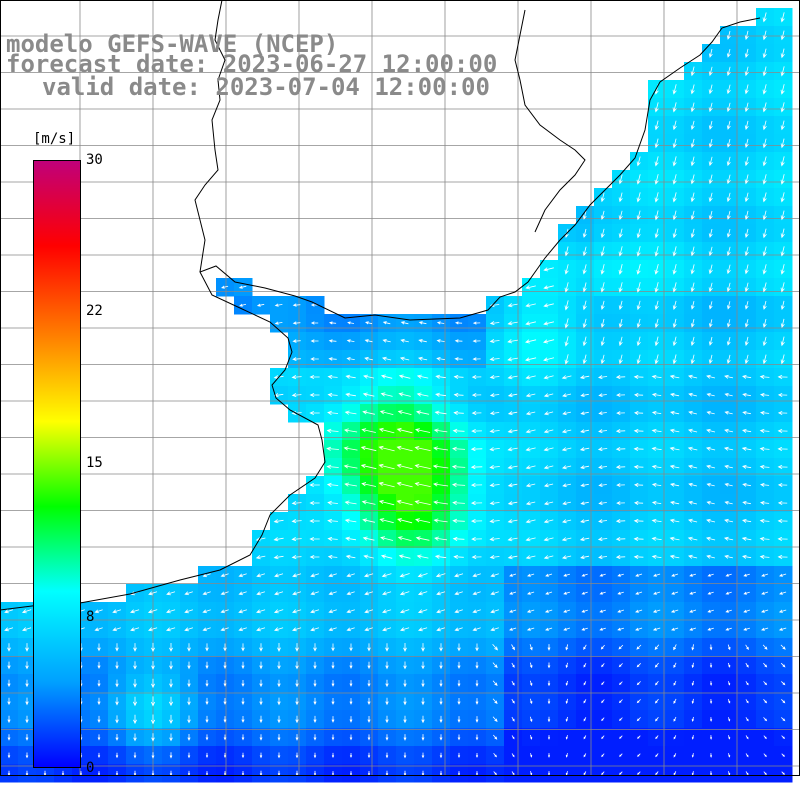 The image size is (800, 800). Describe the element at coordinates (94, 311) in the screenshot. I see `colorbar-tick-22: 22` at that location.